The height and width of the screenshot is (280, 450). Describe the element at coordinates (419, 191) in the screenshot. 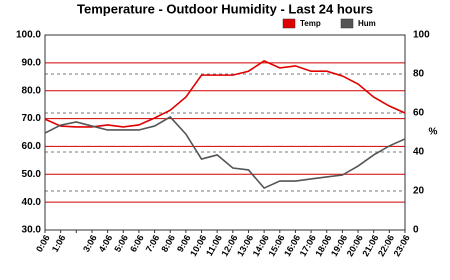

I see `y2-tick-label: 20` at that location.